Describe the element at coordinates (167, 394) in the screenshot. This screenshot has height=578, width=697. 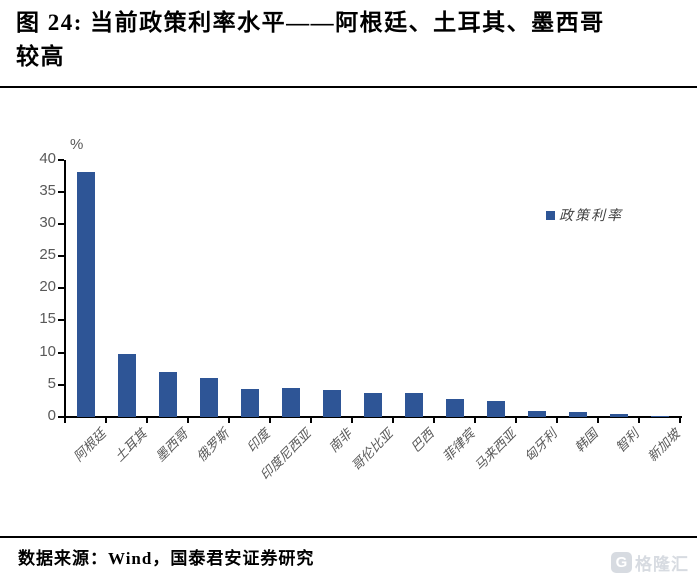
I see `bar-墨西哥` at that location.